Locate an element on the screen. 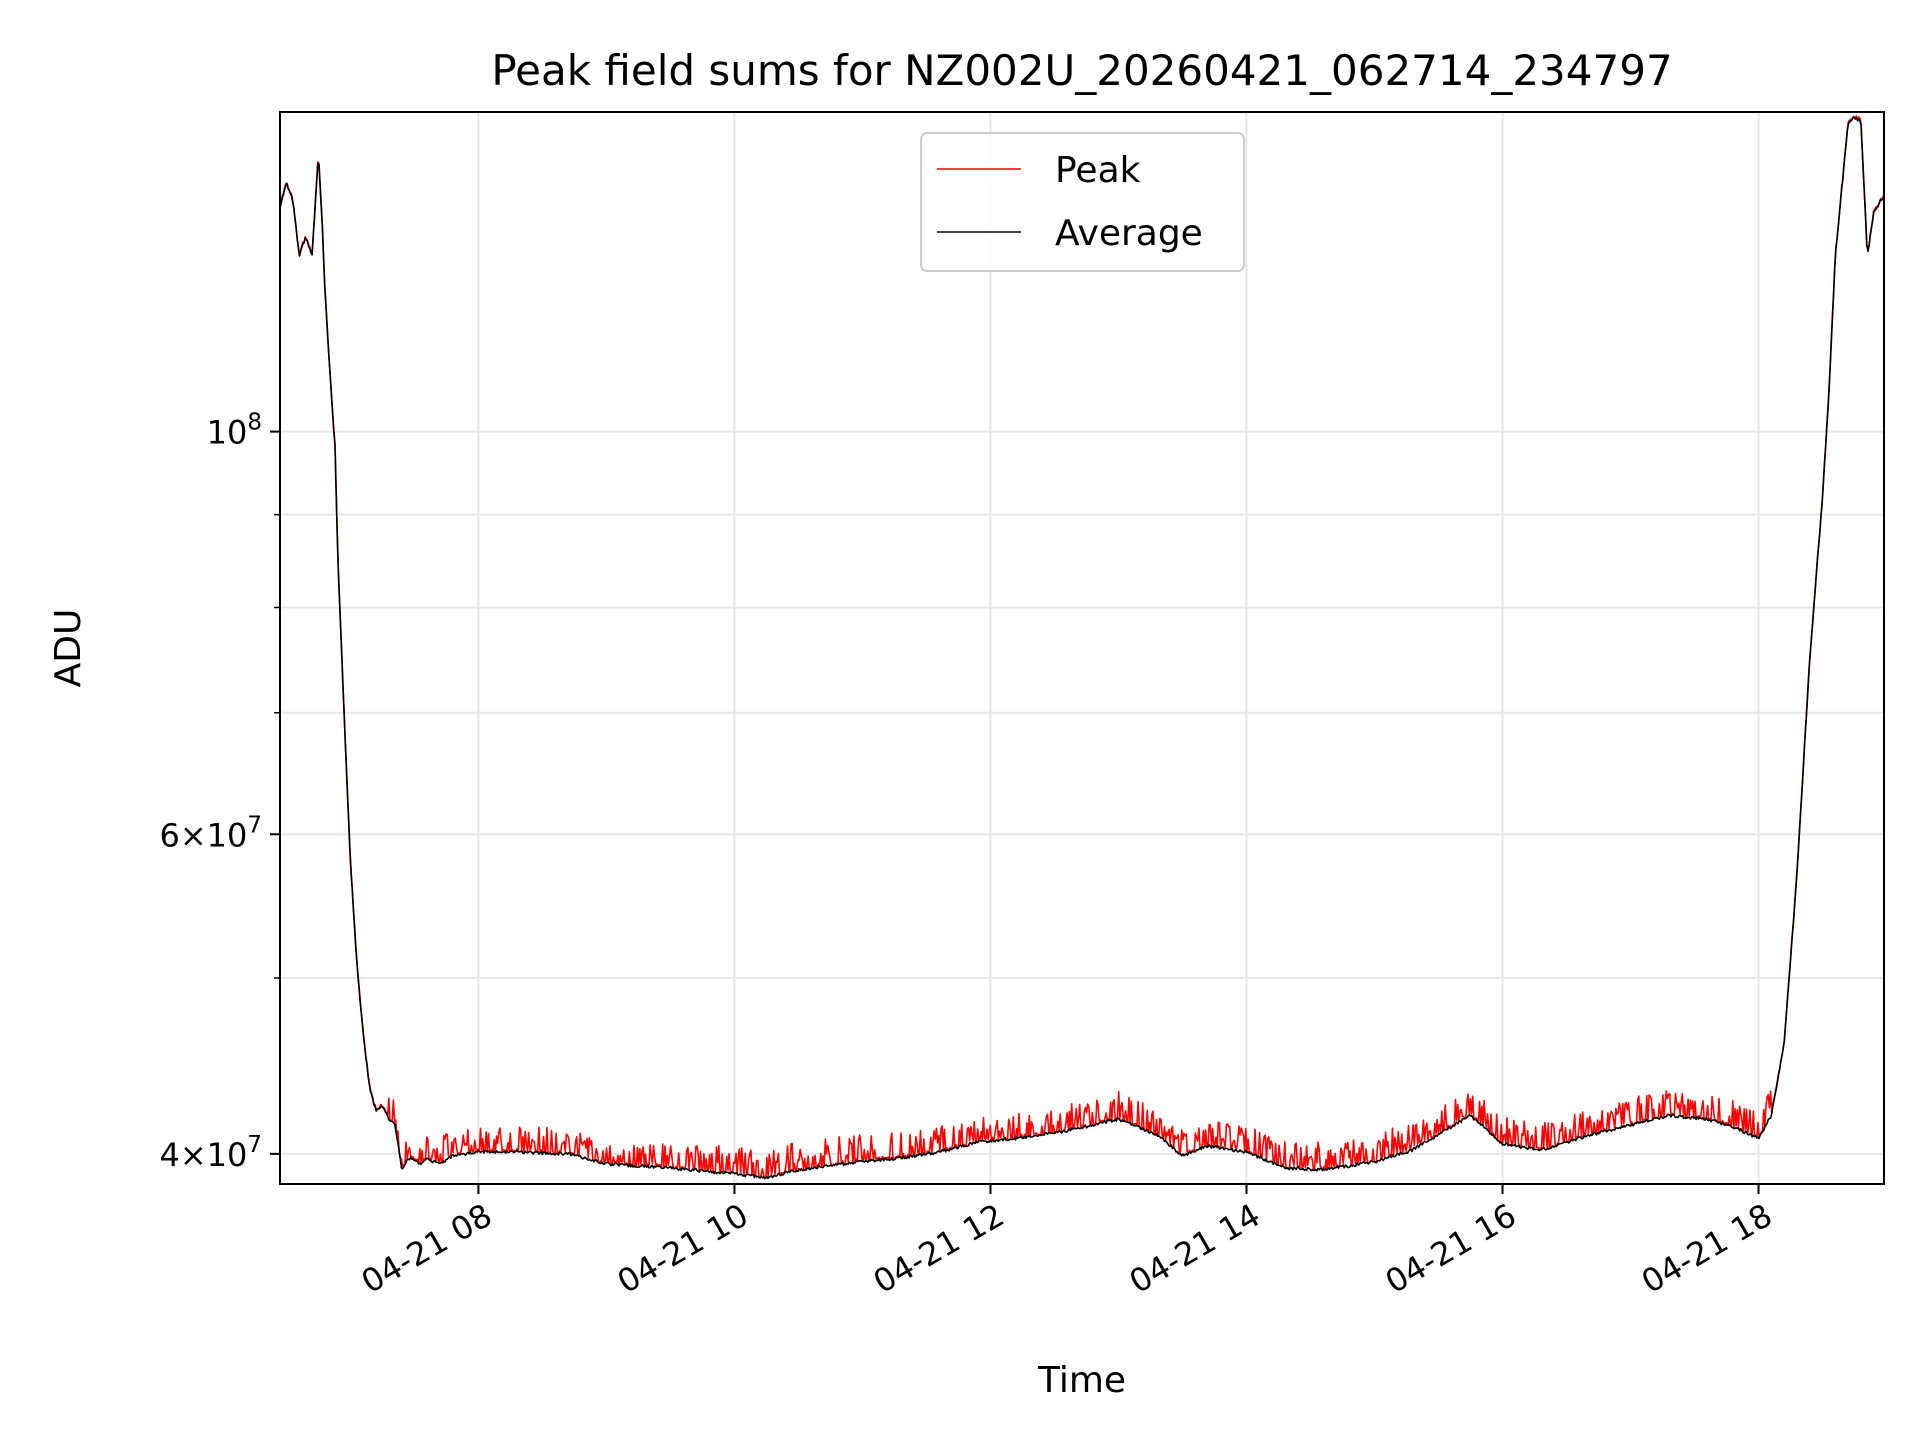 The image size is (1920, 1440). y-tick-label: 4×107 is located at coordinates (210, 1153).